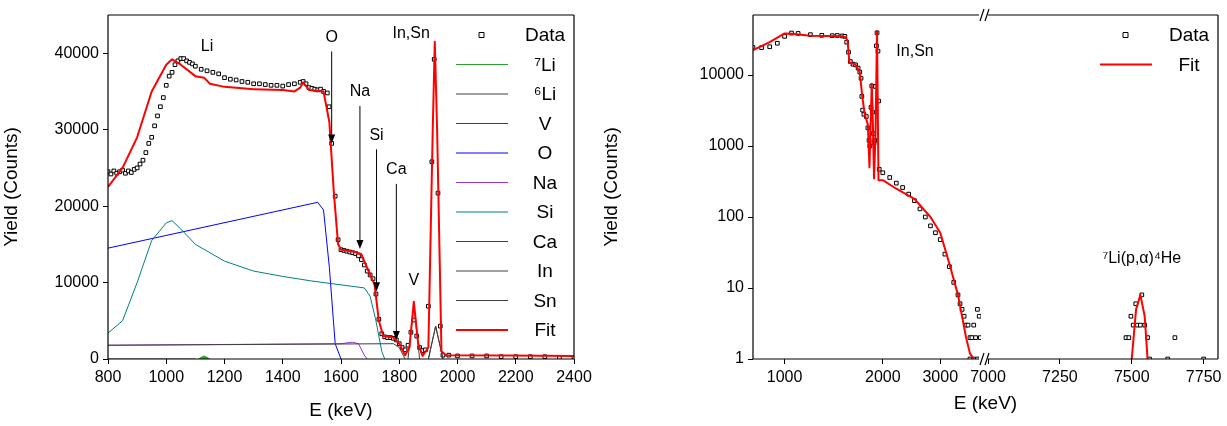 The height and width of the screenshot is (426, 1227). Describe the element at coordinates (108, 377) in the screenshot. I see `x-tick-label: 800` at that location.